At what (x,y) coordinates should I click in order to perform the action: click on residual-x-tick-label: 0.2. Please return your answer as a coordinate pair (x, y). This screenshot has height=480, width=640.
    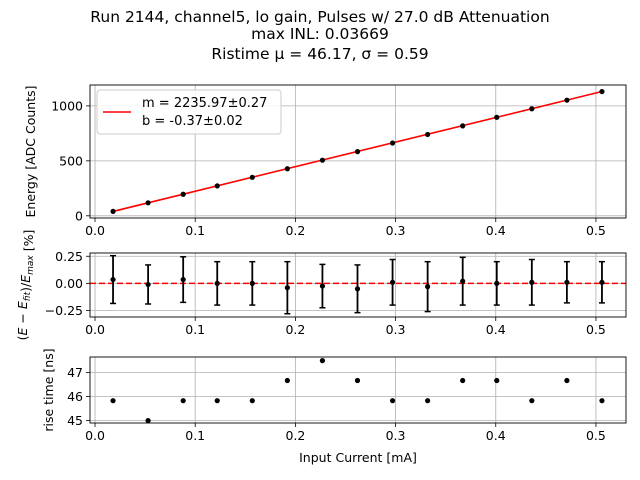
    Looking at the image, I should click on (295, 329).